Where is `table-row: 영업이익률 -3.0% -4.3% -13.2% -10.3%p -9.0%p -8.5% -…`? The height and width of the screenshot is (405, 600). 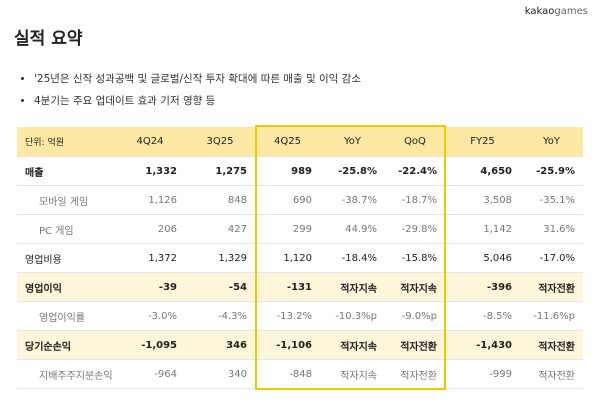
table-row: 영업이익률 -3.0% -4.3% -13.2% -10.3%p -9.0%p -8.5% -… is located at coordinates (300, 316).